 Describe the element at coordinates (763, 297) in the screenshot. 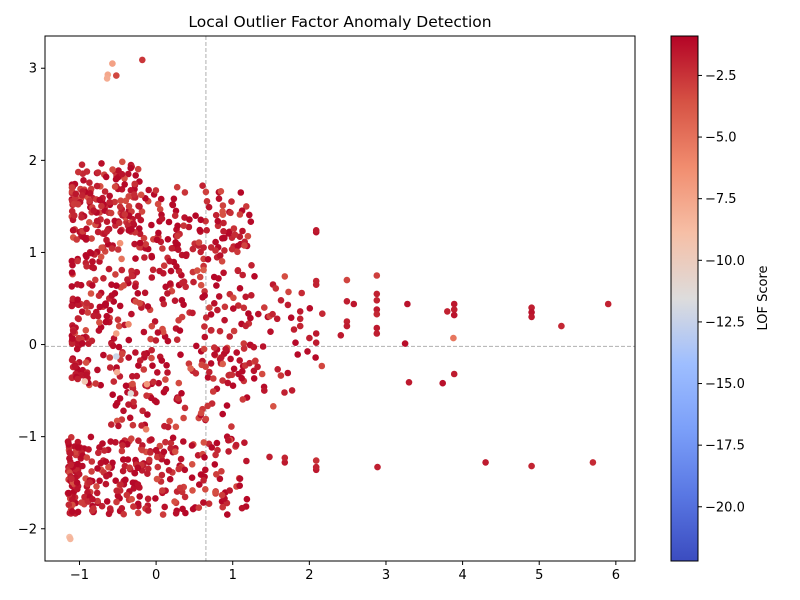

I see `colorbar-label: LOF Score` at that location.